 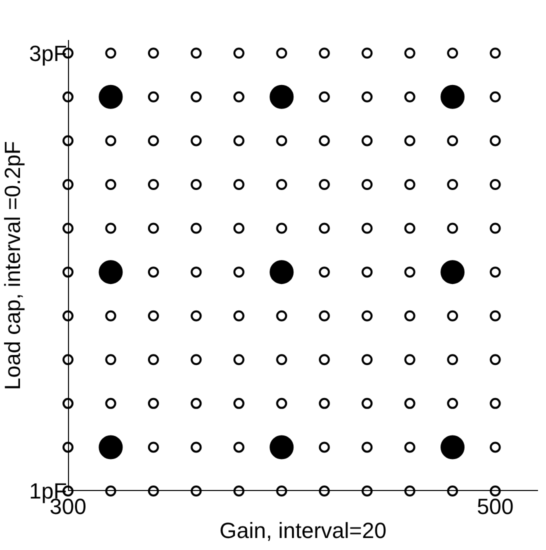 I want to click on y-tick-label: 3pF, so click(x=48, y=53).